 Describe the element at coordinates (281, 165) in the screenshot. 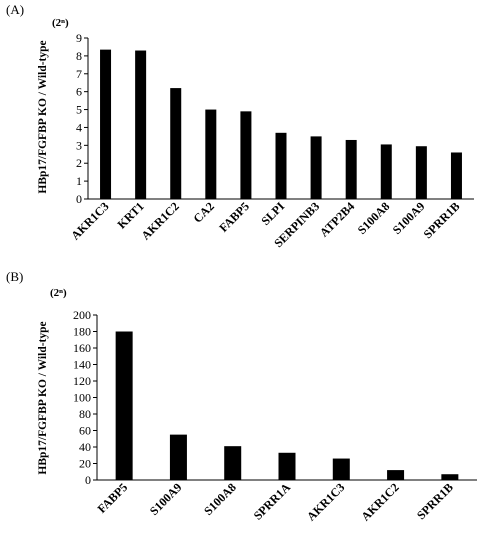

I see `bar-slpi` at that location.